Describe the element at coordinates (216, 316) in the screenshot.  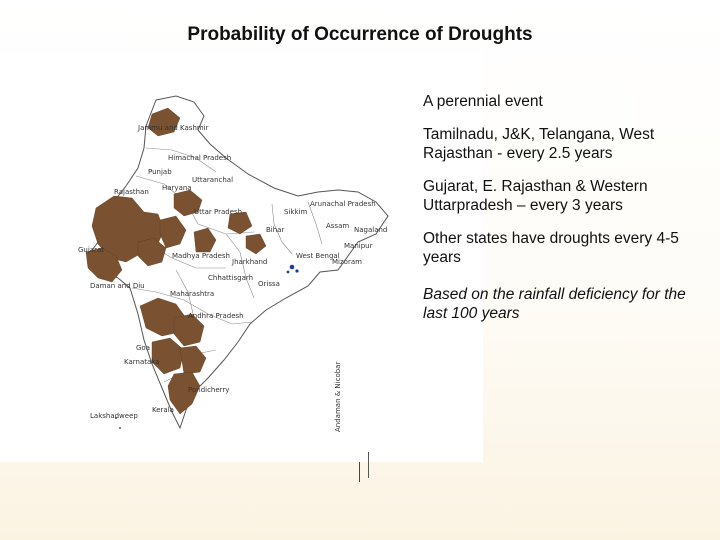
I see `label-ap: Andhra Pradesh` at that location.